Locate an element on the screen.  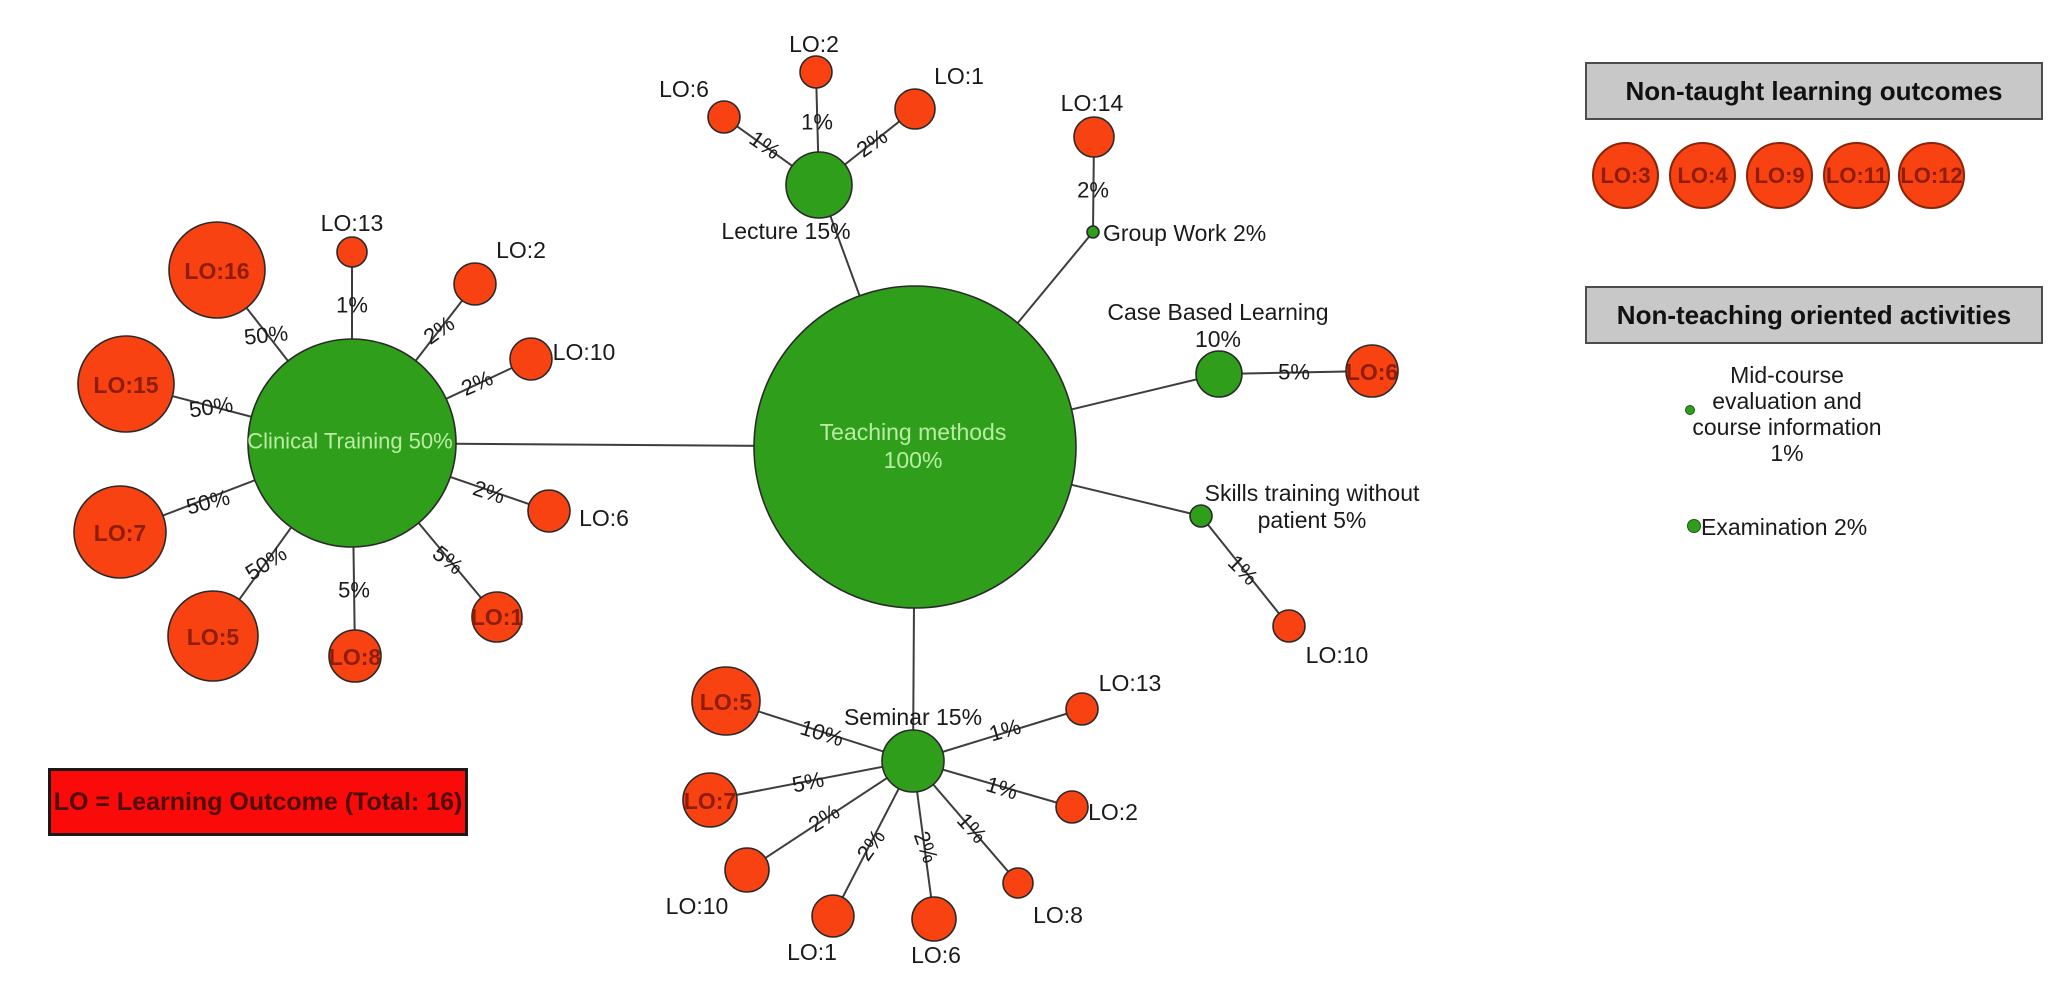
skills-label-line2: patient 5% is located at coordinates (1312, 520).